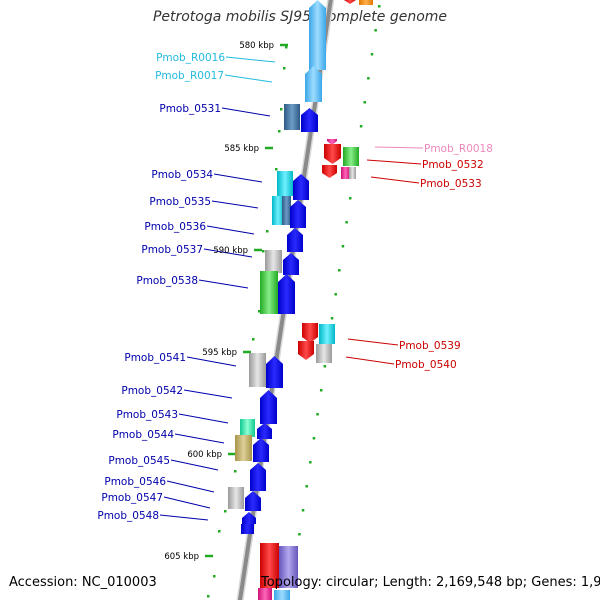 This screenshot has width=600, height=600. Describe the element at coordinates (219, 353) in the screenshot. I see `kbp-label: 595 kbp` at that location.